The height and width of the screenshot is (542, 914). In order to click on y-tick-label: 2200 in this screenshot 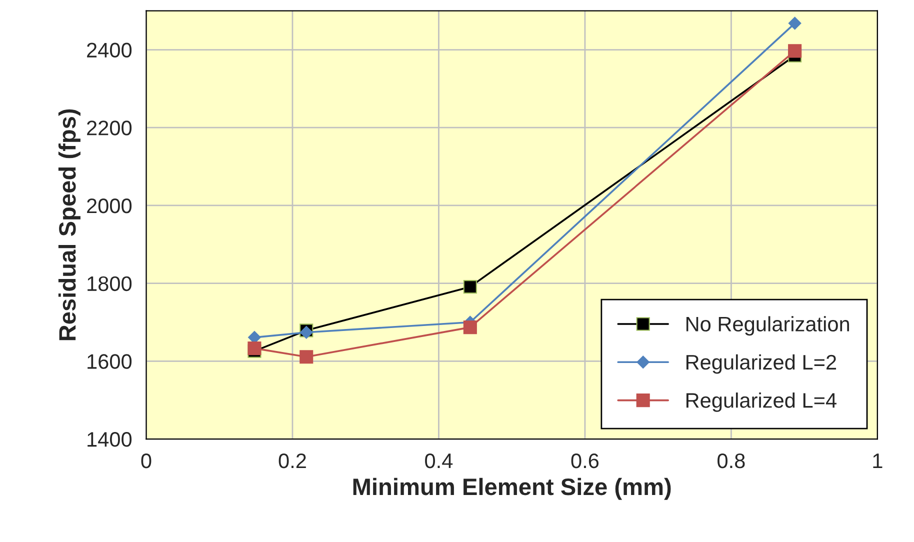, I will do `click(109, 128)`.